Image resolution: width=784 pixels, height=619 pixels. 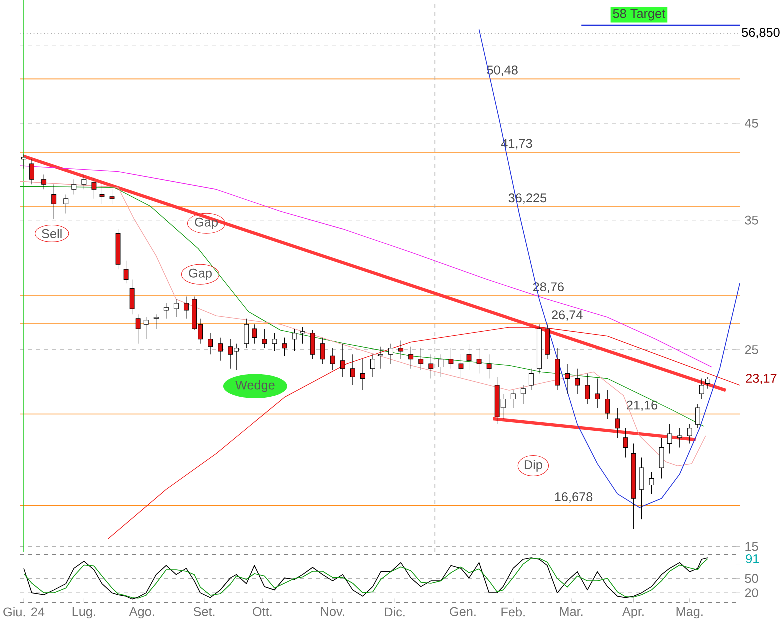 I want to click on y-tick-label: 25, so click(x=751, y=350).